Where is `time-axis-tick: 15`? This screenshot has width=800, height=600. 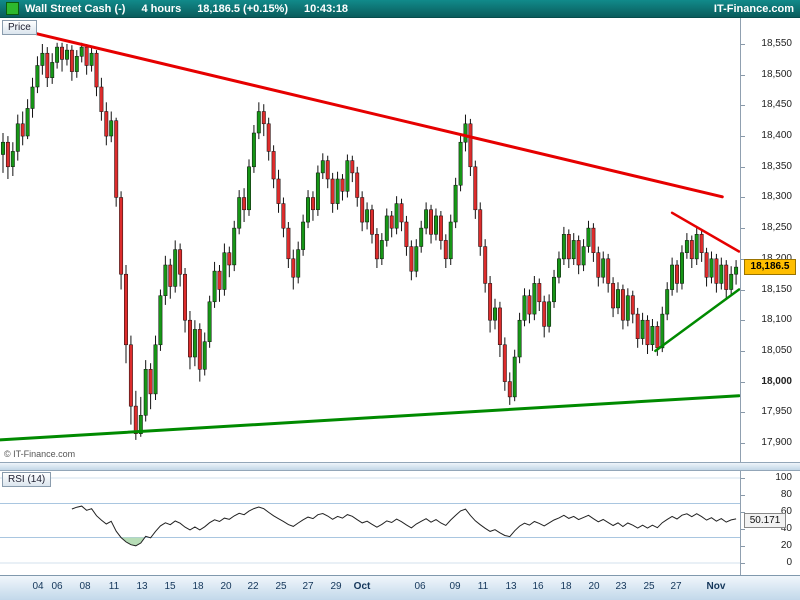 time-axis-tick: 15 is located at coordinates (170, 586).